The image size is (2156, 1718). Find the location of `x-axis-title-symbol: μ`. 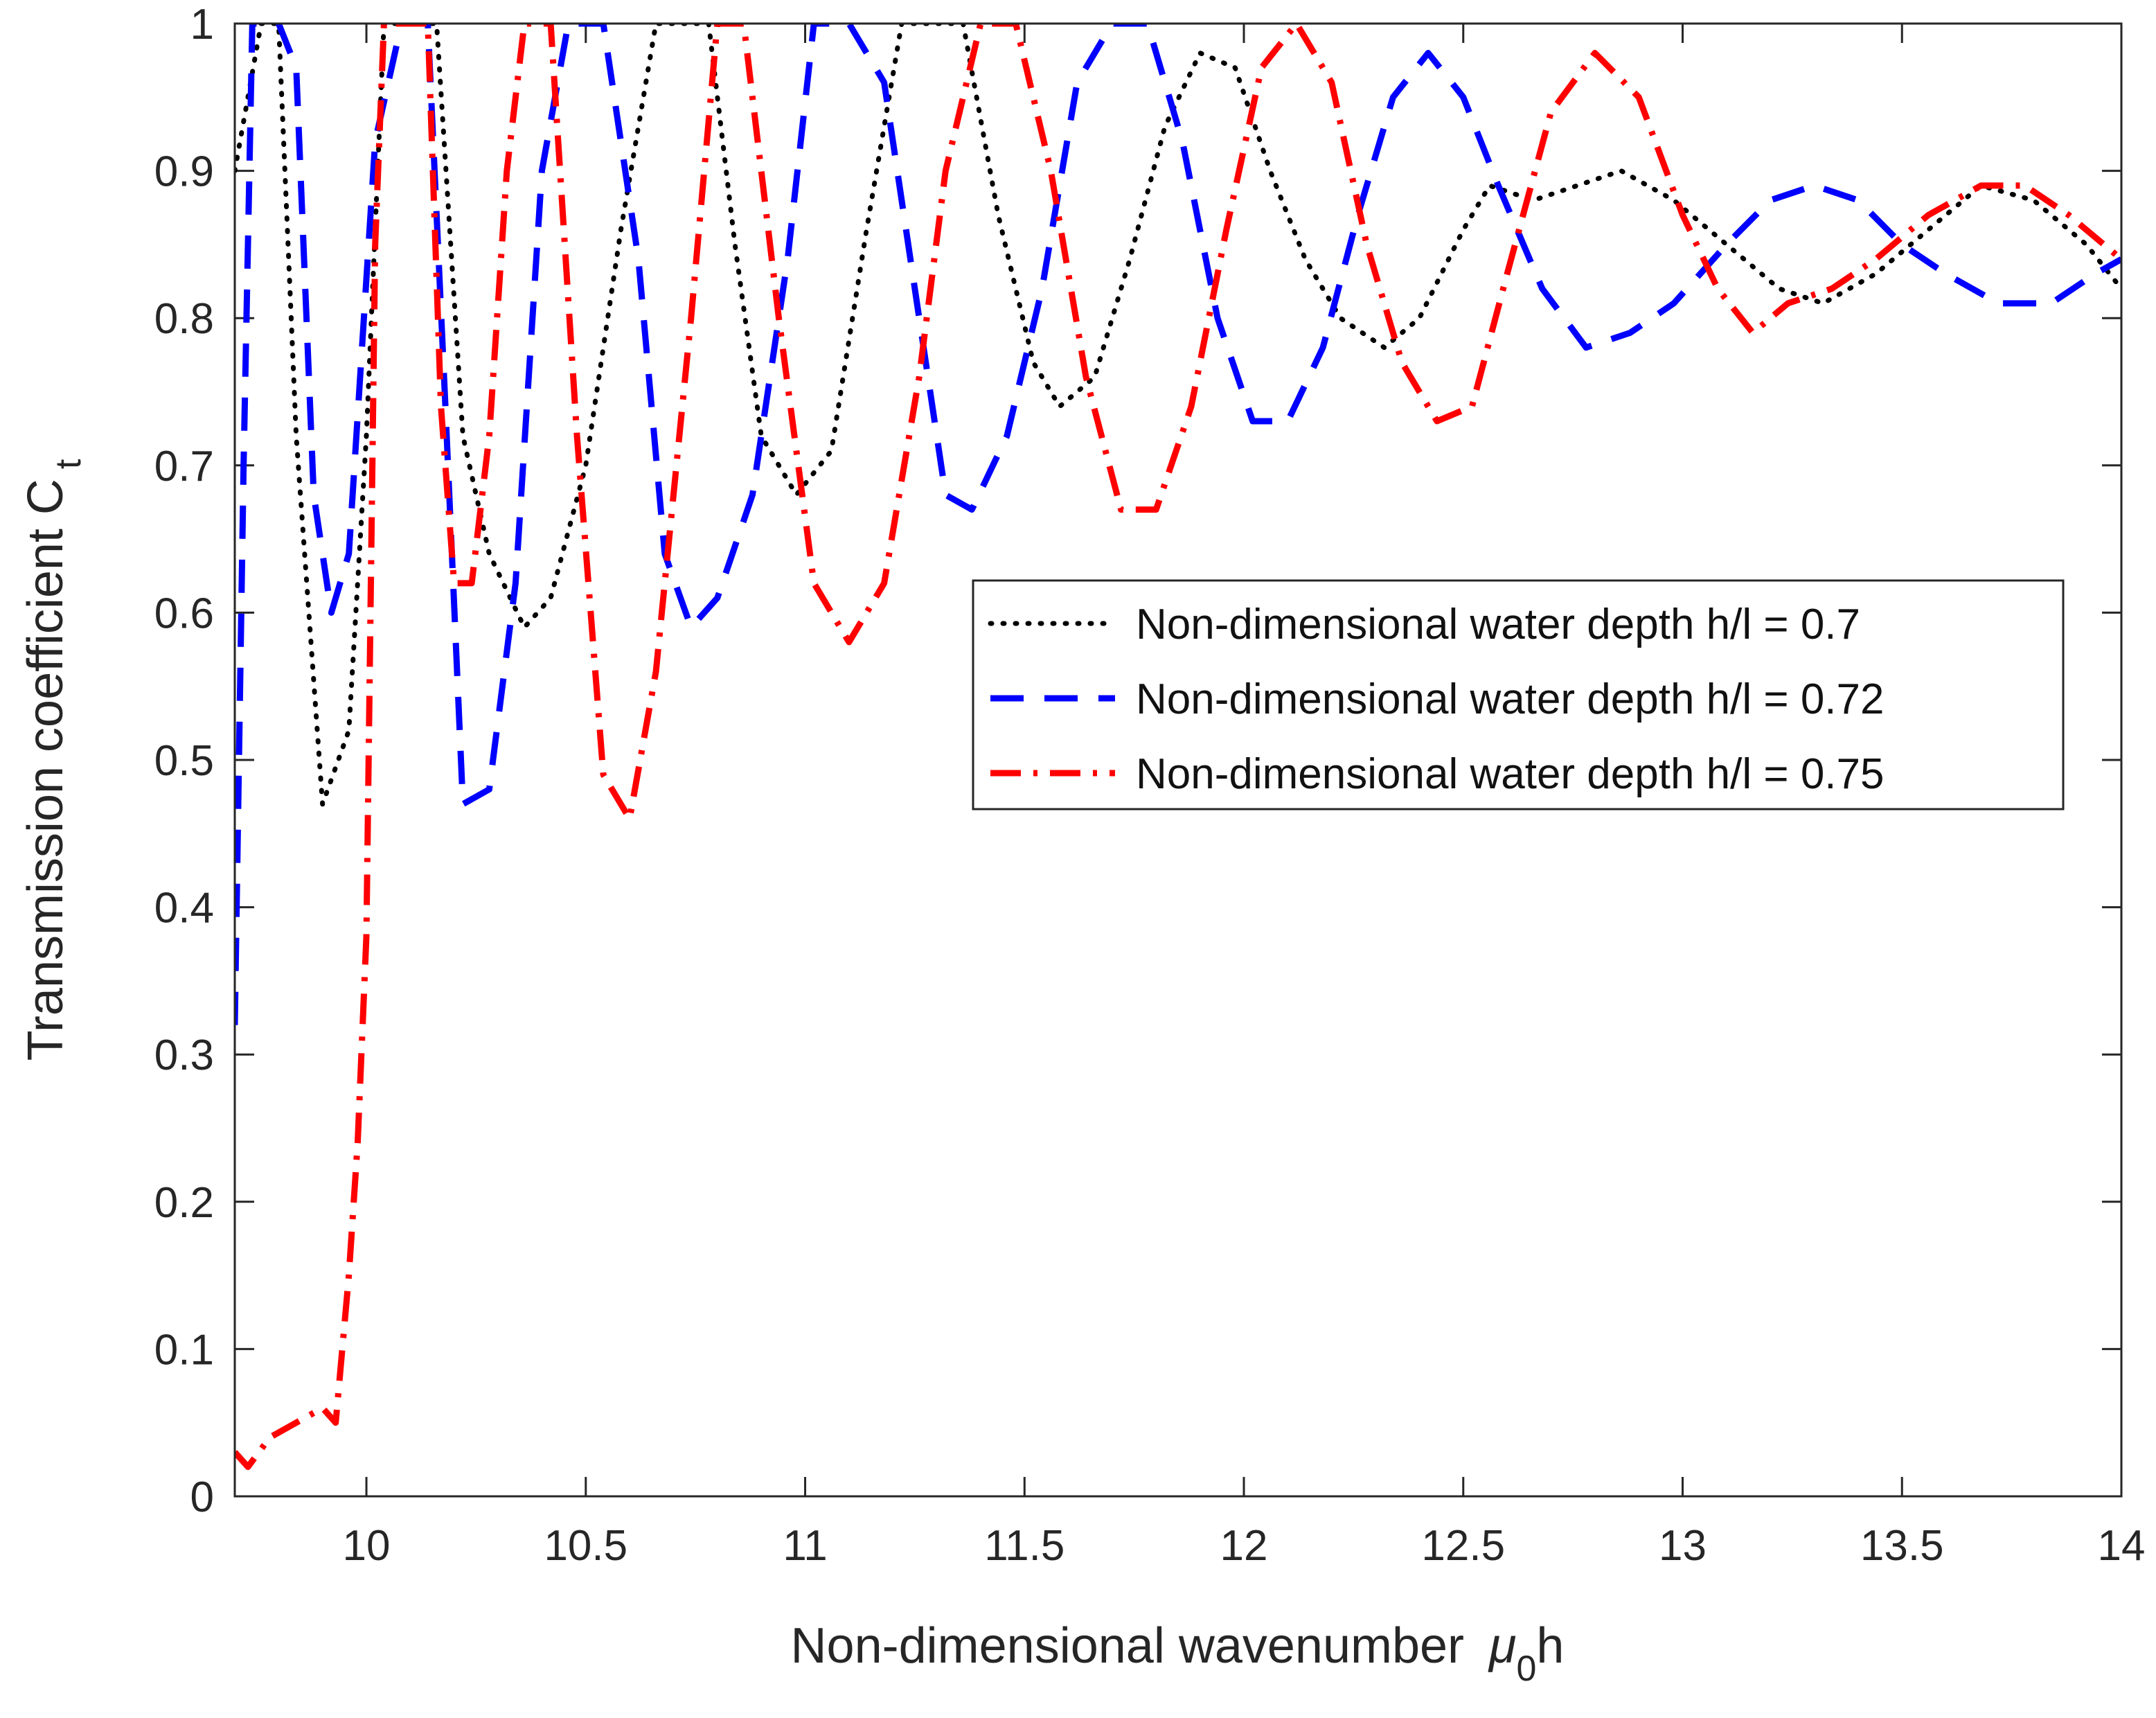

x-axis-title-symbol: μ is located at coordinates (1502, 1646).